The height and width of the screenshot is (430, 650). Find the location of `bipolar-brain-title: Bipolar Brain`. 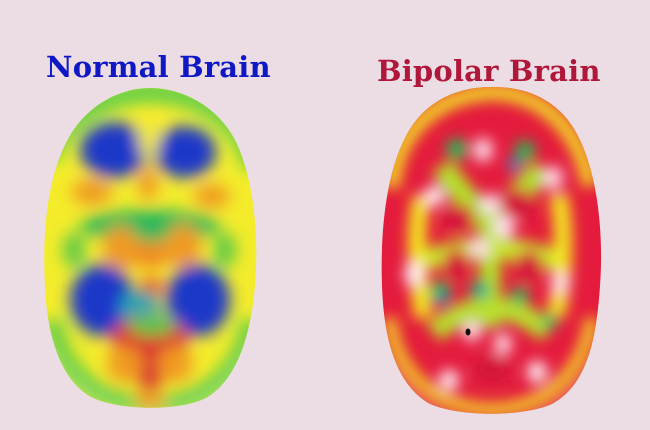

bipolar-brain-title: Bipolar Brain is located at coordinates (489, 71).